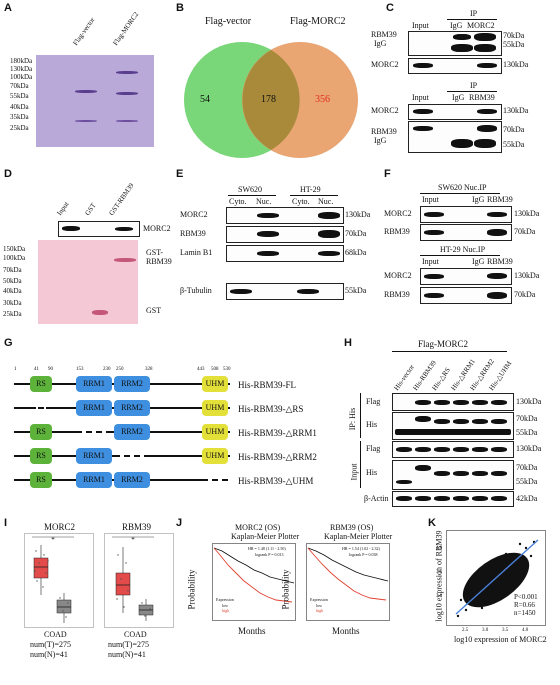 The image size is (560, 685). I want to click on construct-label: His-RBM39-△RRM1, so click(277, 433).